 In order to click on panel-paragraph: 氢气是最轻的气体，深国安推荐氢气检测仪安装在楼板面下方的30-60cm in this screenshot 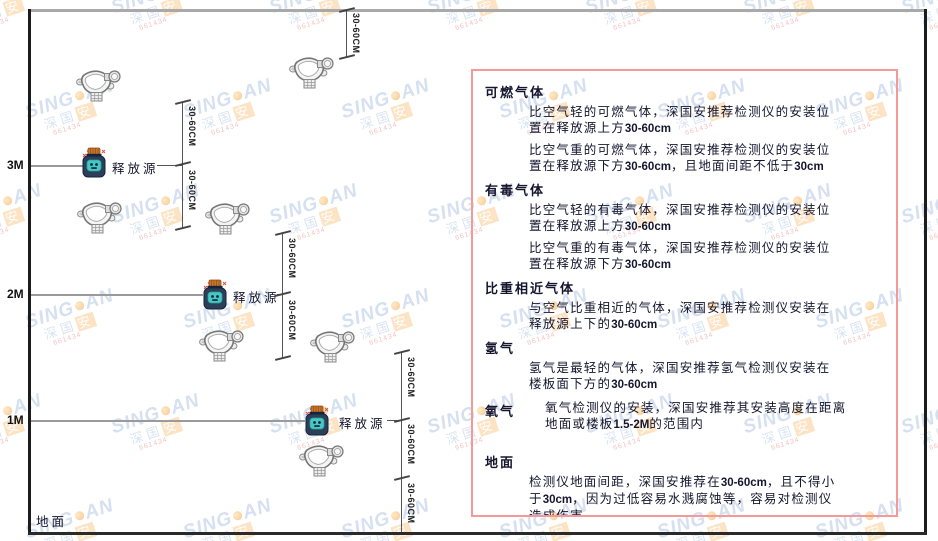, I will do `click(680, 376)`.